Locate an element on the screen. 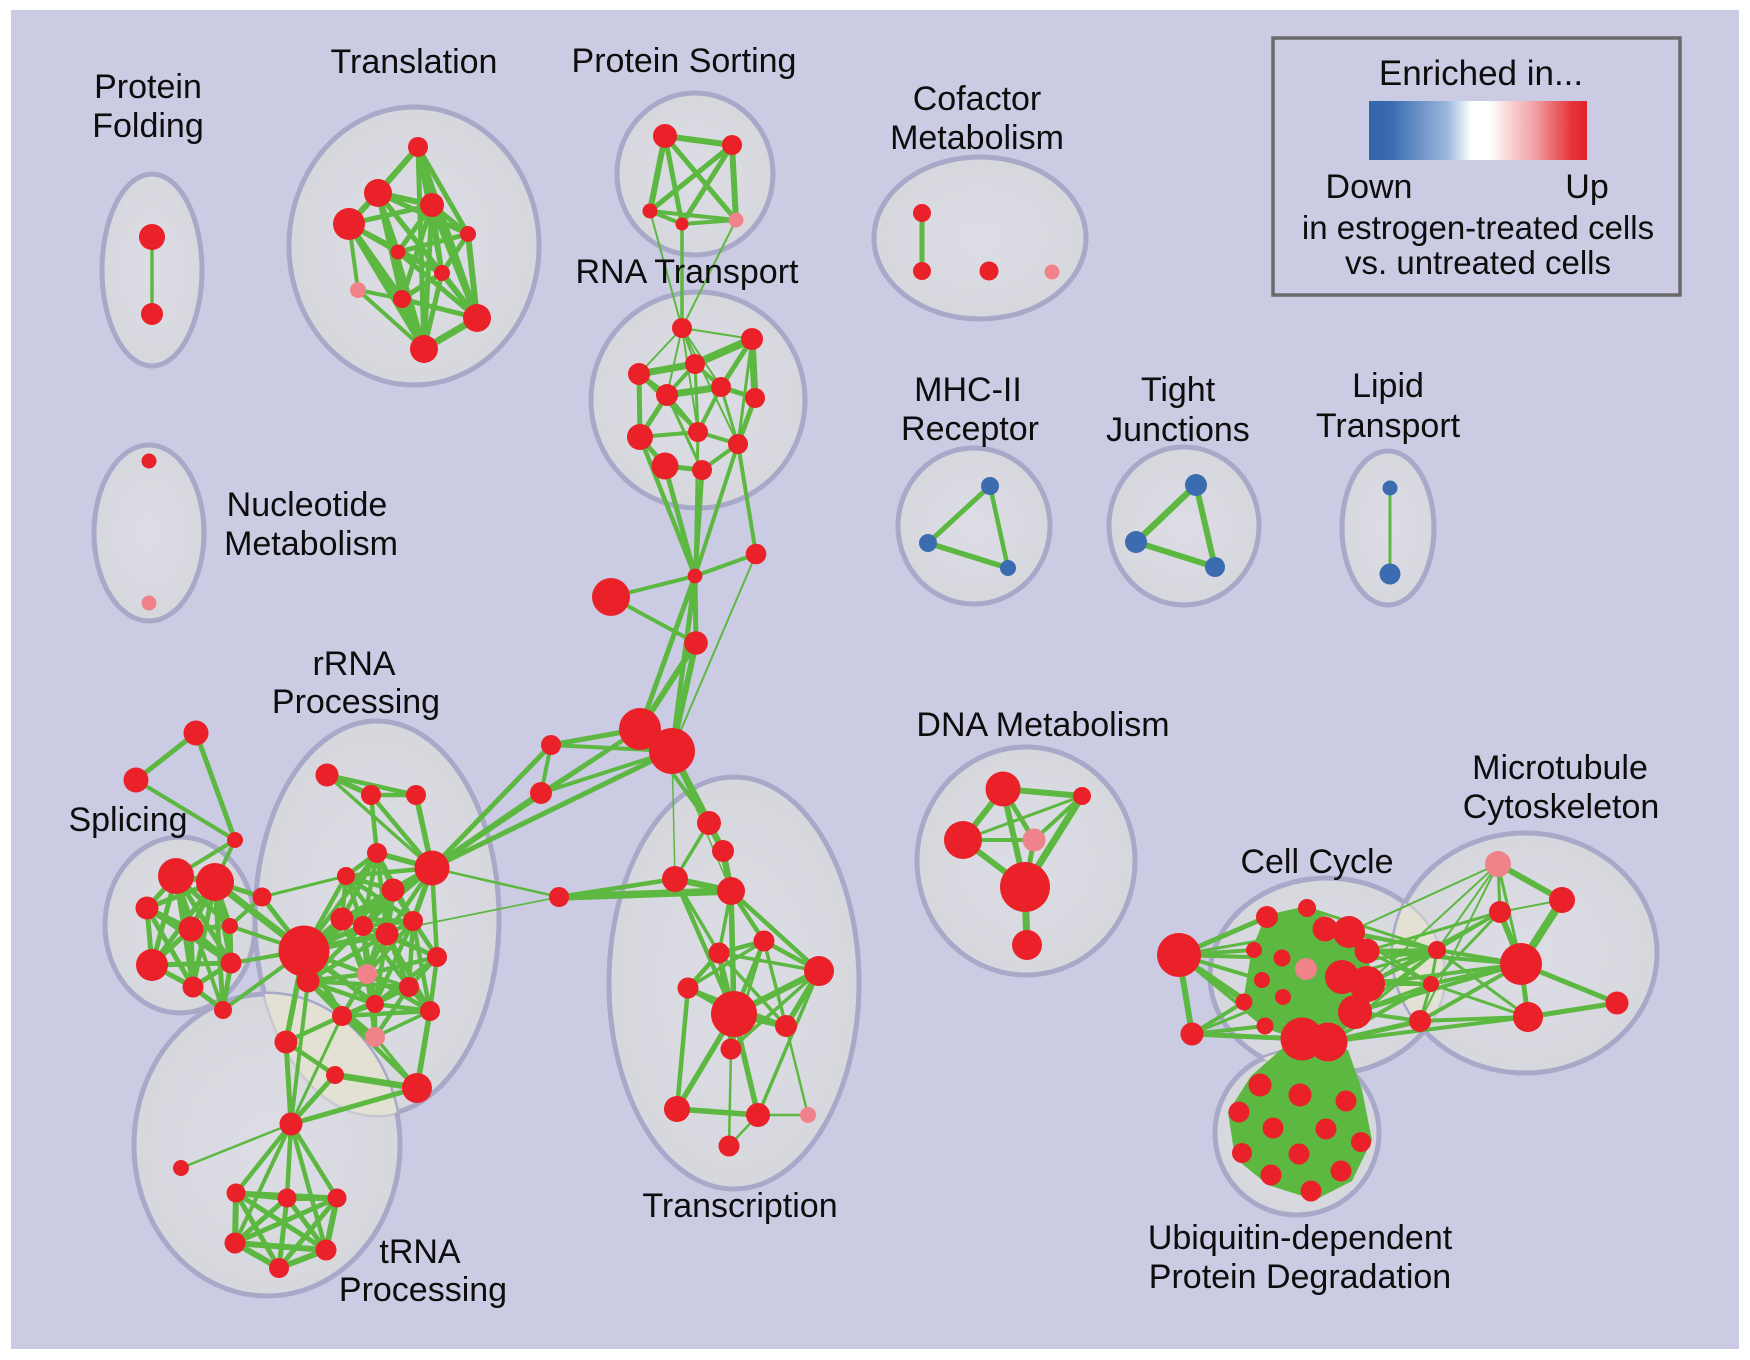 The height and width of the screenshot is (1360, 1750). svg-text: Transcription is located at coordinates (739, 1206).